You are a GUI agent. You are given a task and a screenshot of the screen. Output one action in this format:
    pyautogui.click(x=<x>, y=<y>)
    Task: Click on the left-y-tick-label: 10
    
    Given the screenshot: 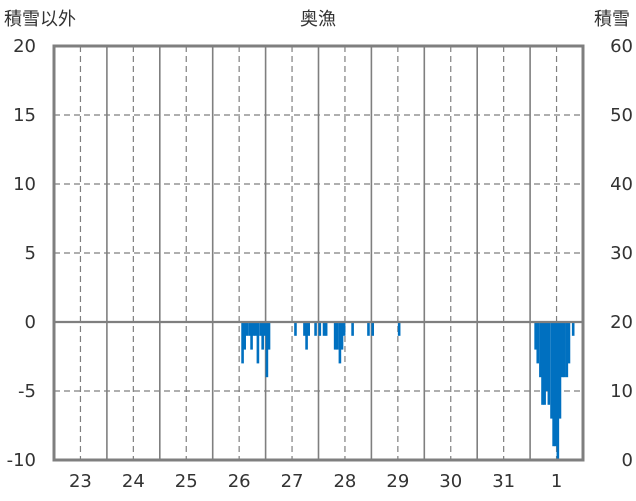 What is the action you would take?
    pyautogui.click(x=24, y=184)
    